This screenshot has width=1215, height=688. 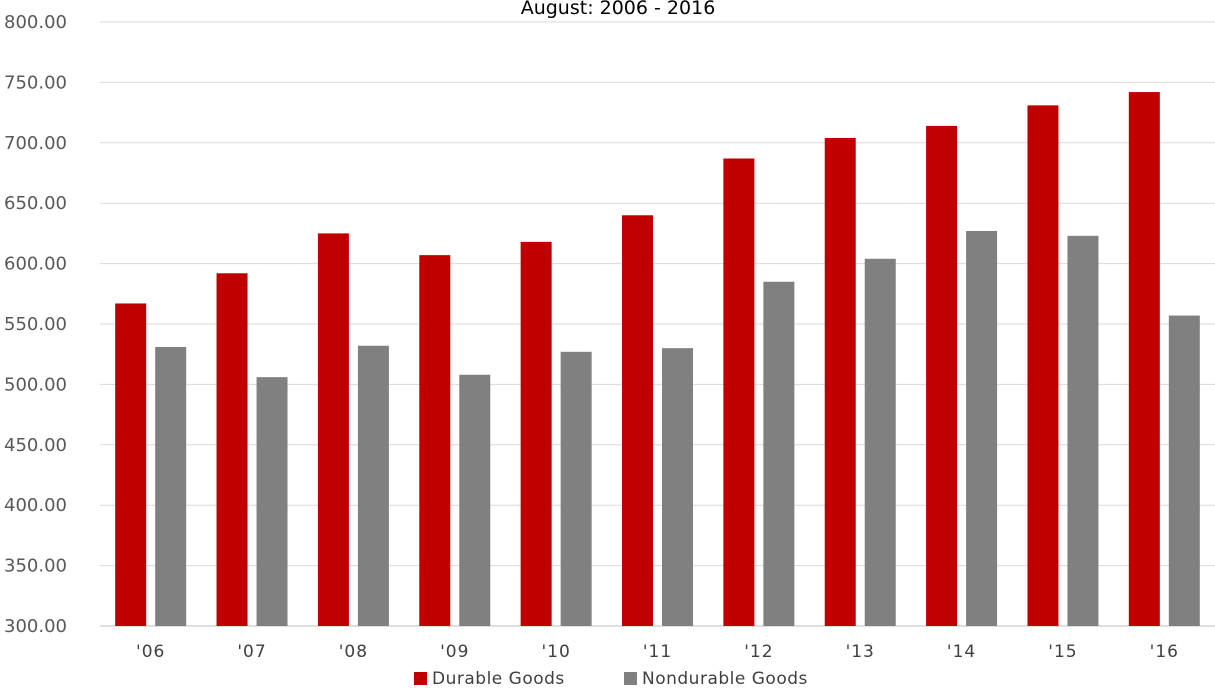 What do you see at coordinates (35, 566) in the screenshot?
I see `y-tick-label: 350.00` at bounding box center [35, 566].